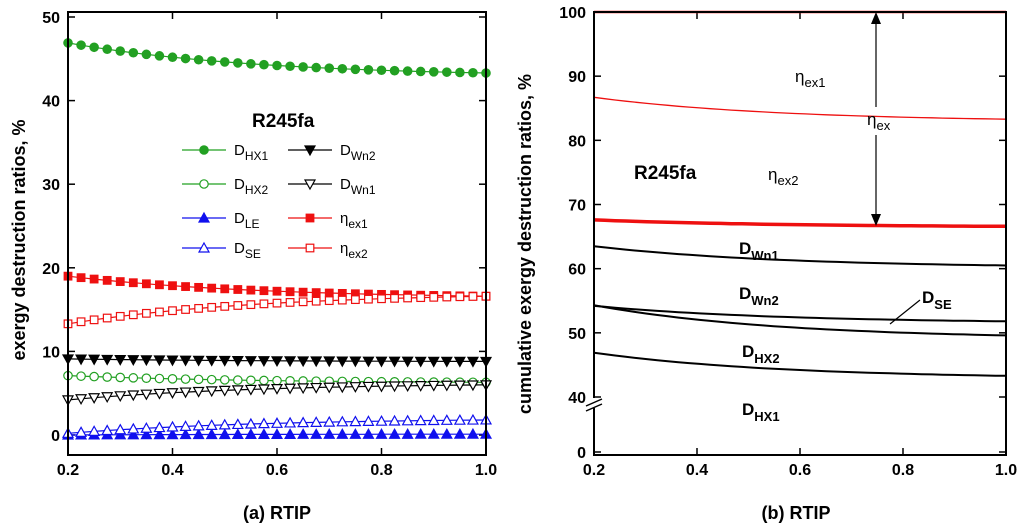 This screenshot has width=1024, height=528. Describe the element at coordinates (277, 470) in the screenshot. I see `a-xtick-label: 0.6` at that location.